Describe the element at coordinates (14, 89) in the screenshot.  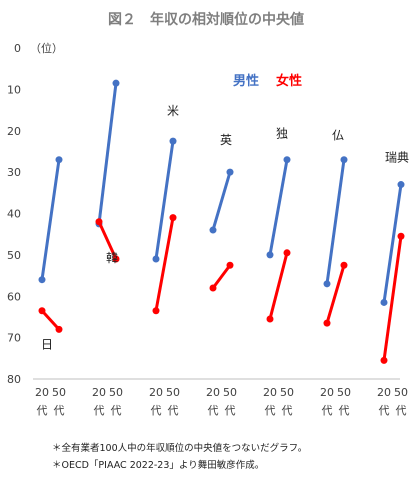
I see `y-tick-label: 10` at that location.